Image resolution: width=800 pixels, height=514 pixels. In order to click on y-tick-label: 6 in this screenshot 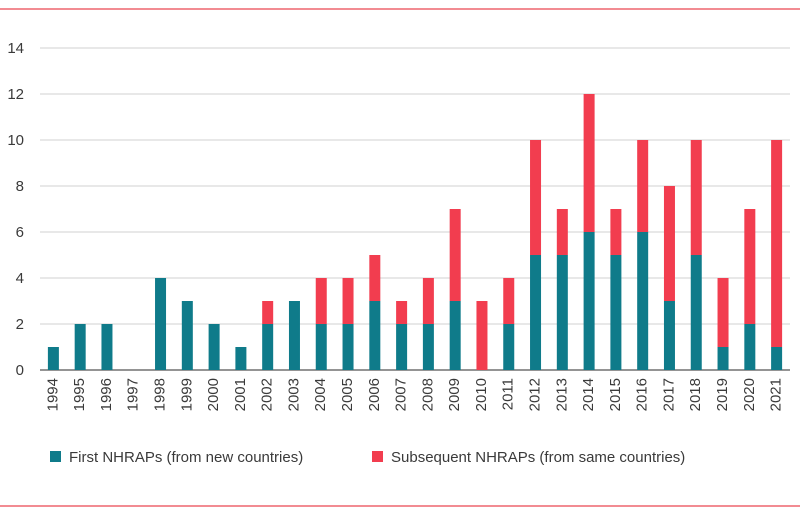, I will do `click(20, 232)`.